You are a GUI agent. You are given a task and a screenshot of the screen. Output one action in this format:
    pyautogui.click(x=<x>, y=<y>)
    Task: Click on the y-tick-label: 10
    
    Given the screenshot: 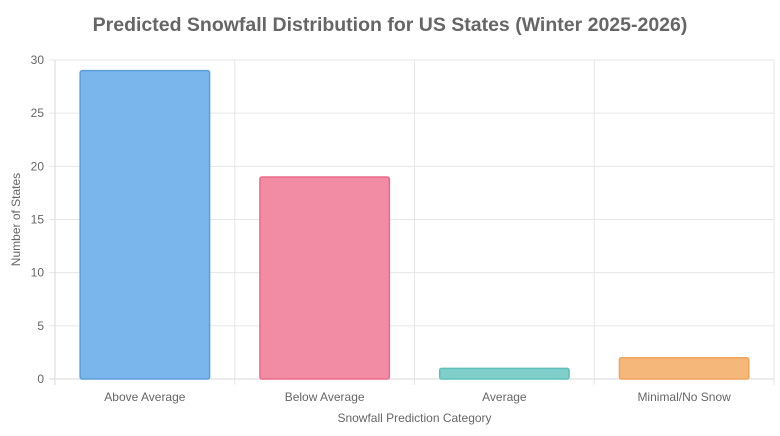 What is the action you would take?
    pyautogui.click(x=38, y=273)
    